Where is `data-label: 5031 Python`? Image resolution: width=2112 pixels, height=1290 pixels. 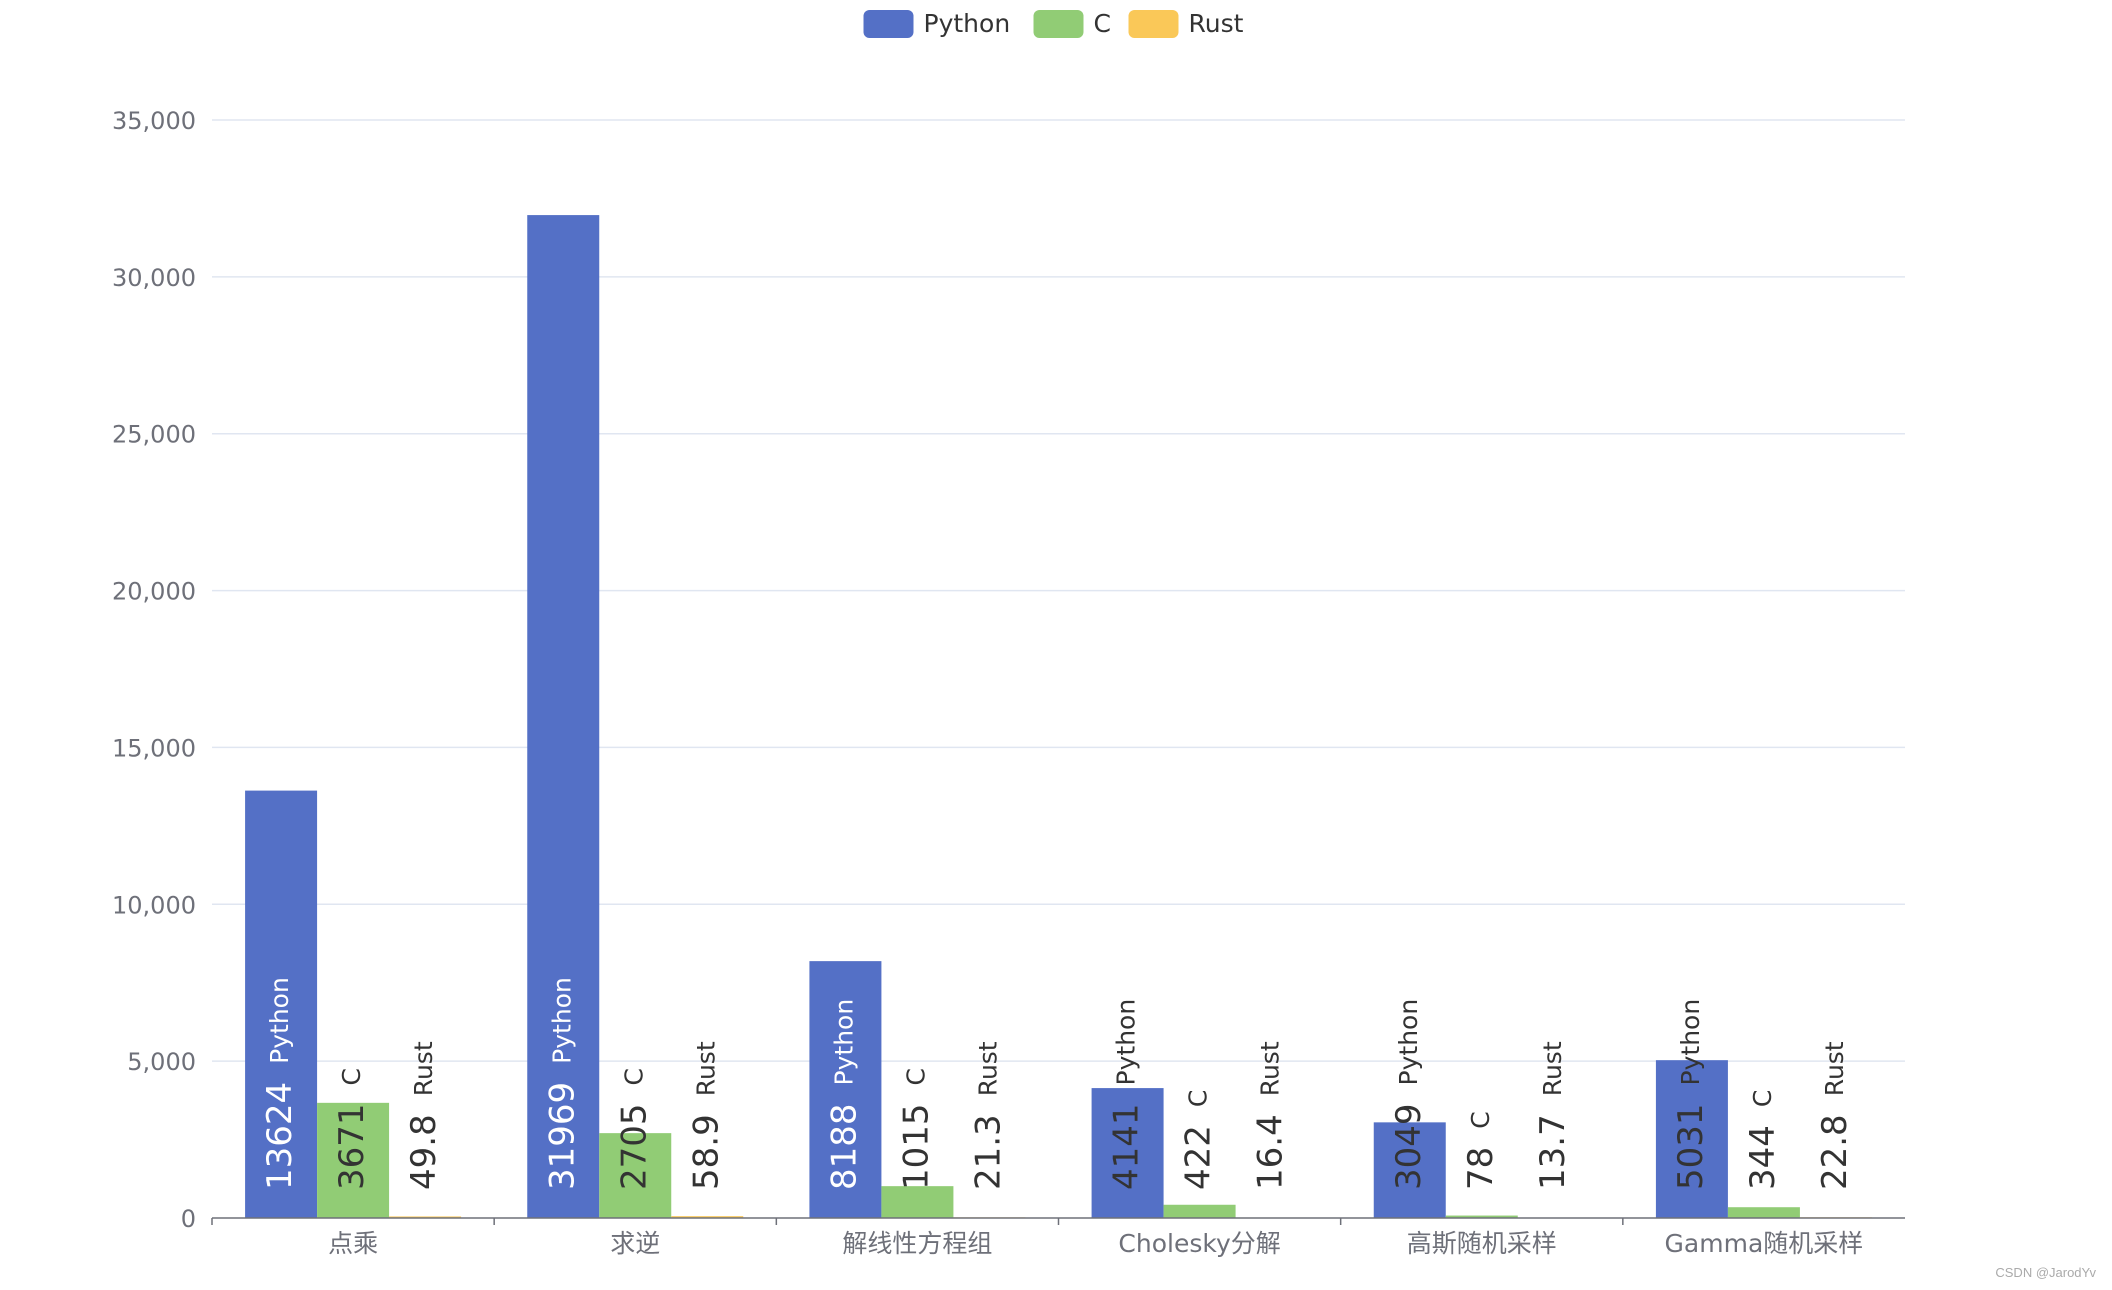
data-label: 5031 Python is located at coordinates (1690, 1094).